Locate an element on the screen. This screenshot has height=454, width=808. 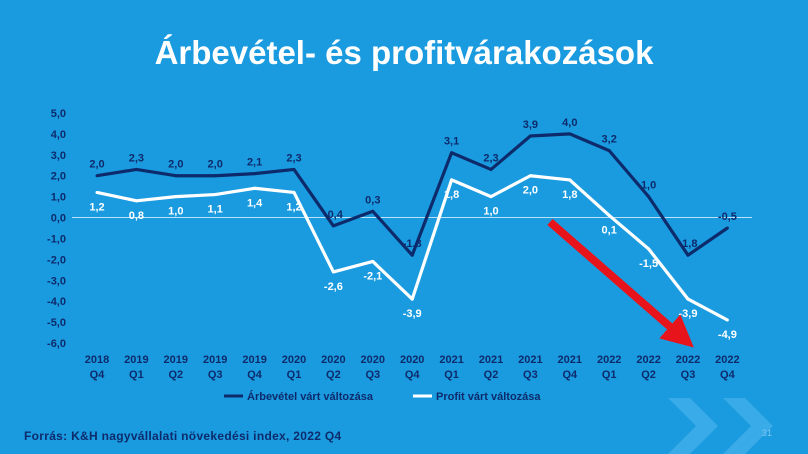
data-label-profit: 0,1 is located at coordinates (609, 230).